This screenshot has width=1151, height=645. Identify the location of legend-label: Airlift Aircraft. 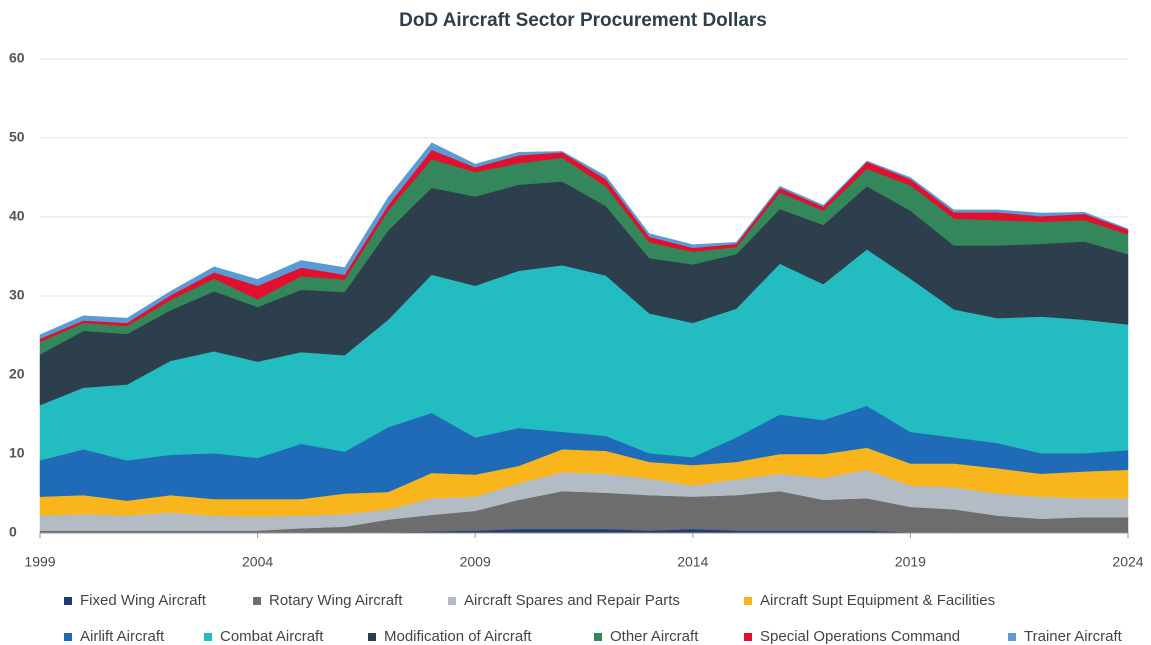
(122, 636).